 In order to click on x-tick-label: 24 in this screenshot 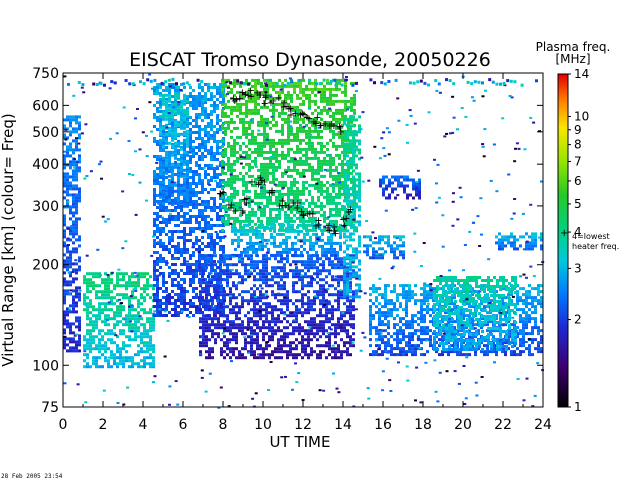, I will do `click(543, 425)`.